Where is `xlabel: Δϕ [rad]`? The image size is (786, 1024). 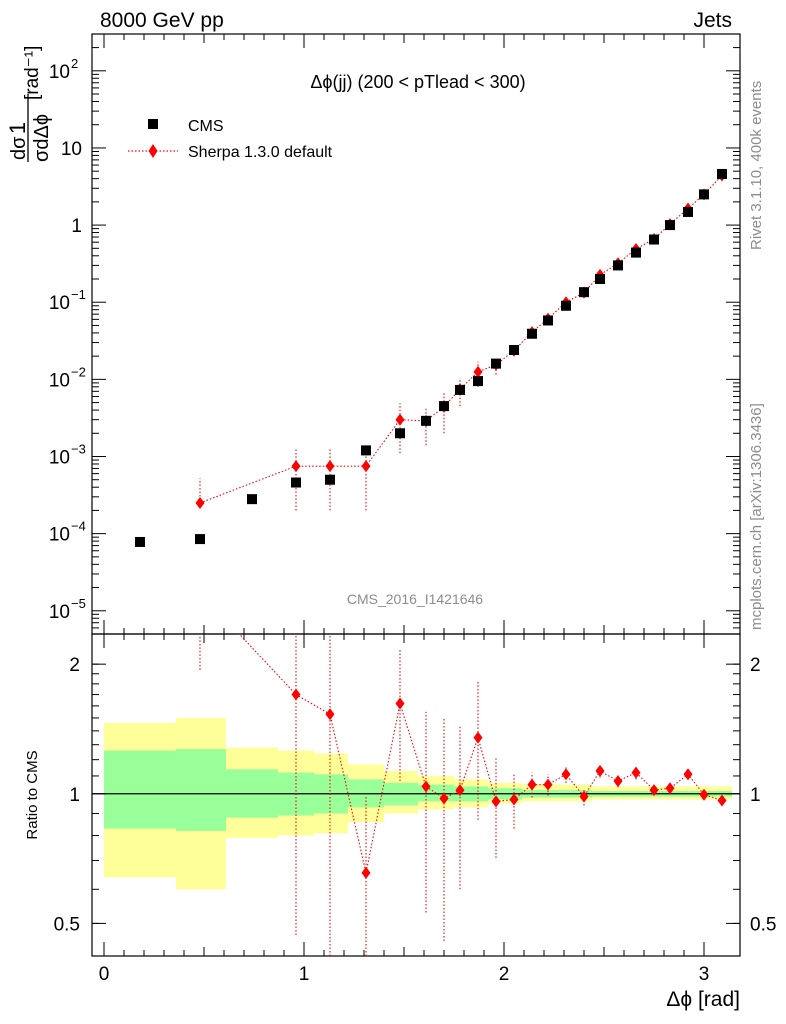 xlabel: Δϕ [rad] is located at coordinates (703, 999).